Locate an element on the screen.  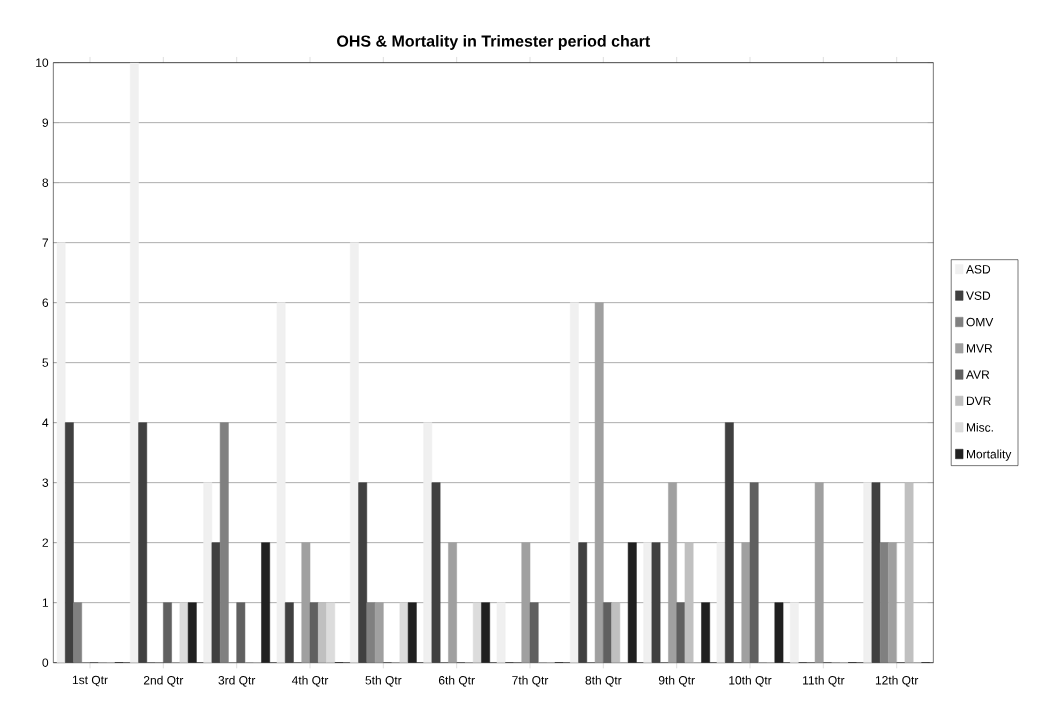
x-tick-label: 9th Qtr is located at coordinates (676, 681).